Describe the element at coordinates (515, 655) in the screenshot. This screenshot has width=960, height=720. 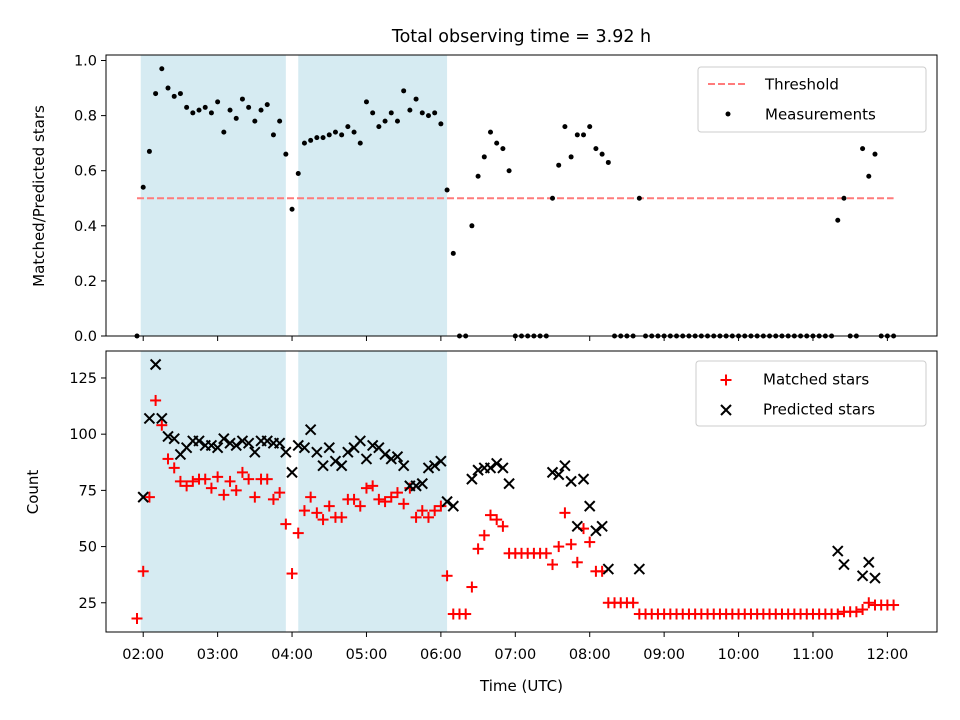
I see `x-tick-label: 07:00` at that location.